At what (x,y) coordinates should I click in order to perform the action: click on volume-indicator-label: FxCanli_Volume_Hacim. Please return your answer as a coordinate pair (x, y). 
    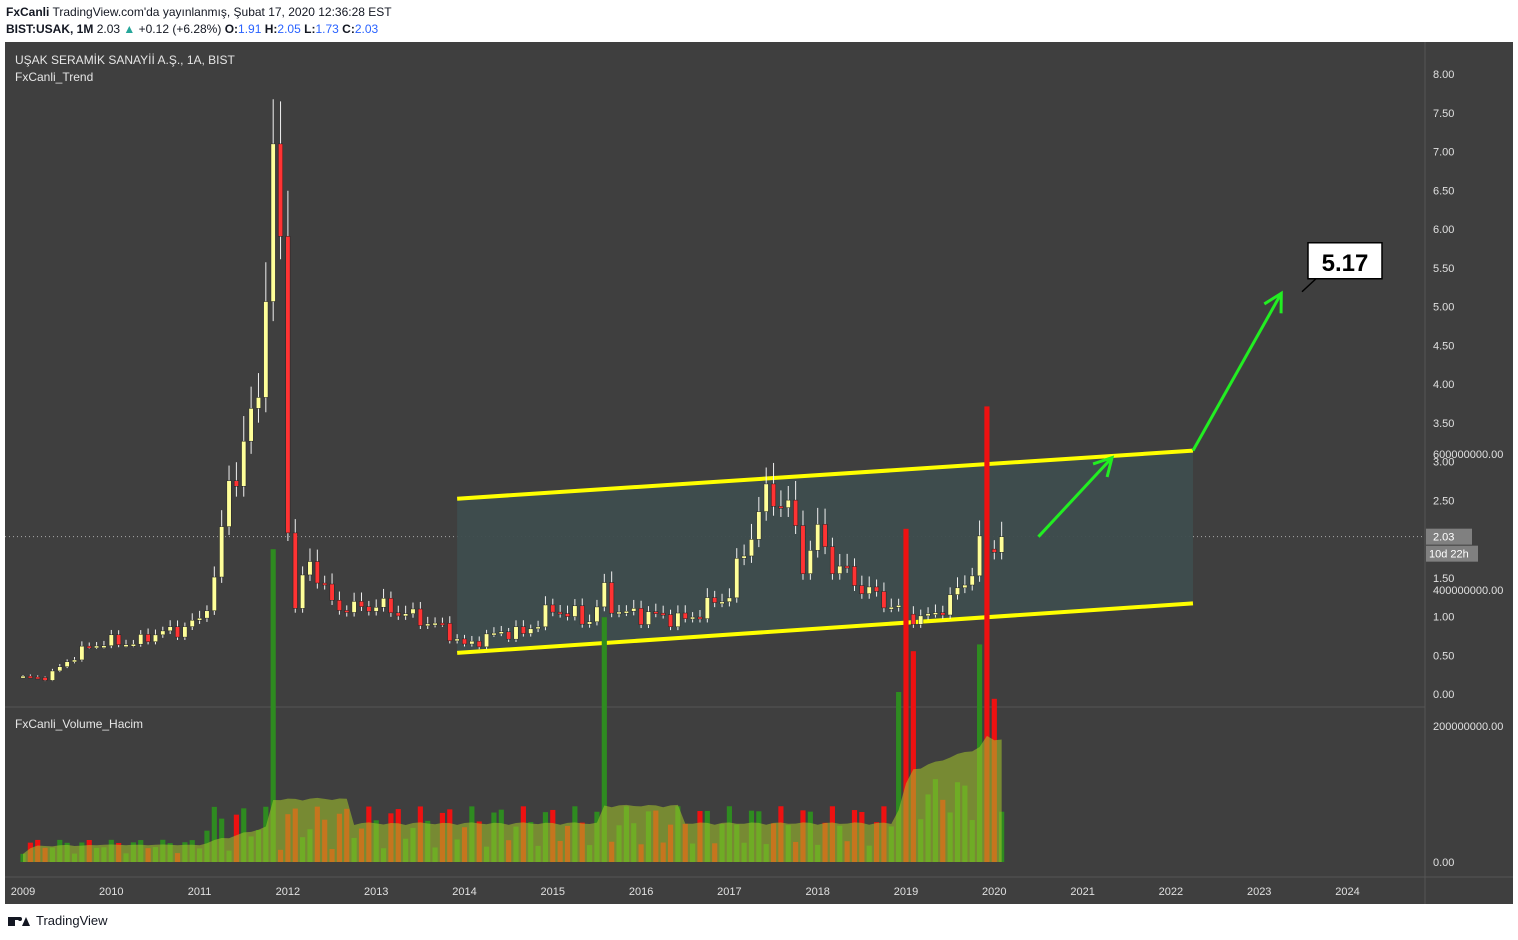
    Looking at the image, I should click on (79, 724).